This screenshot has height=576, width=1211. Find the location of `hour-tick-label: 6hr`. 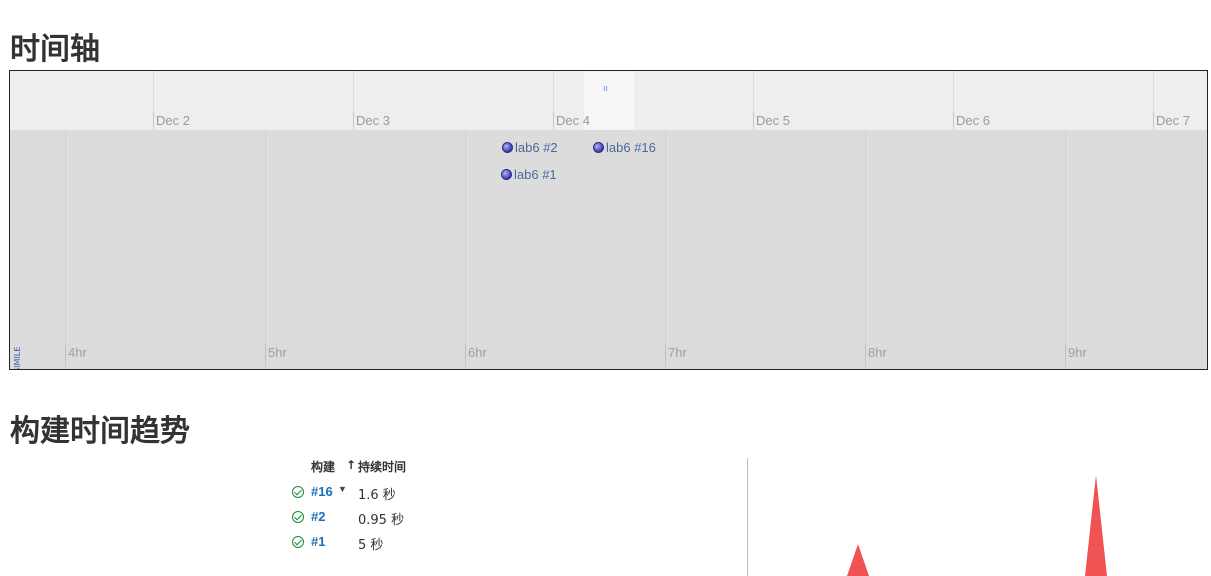

hour-tick-label: 6hr is located at coordinates (476, 353).